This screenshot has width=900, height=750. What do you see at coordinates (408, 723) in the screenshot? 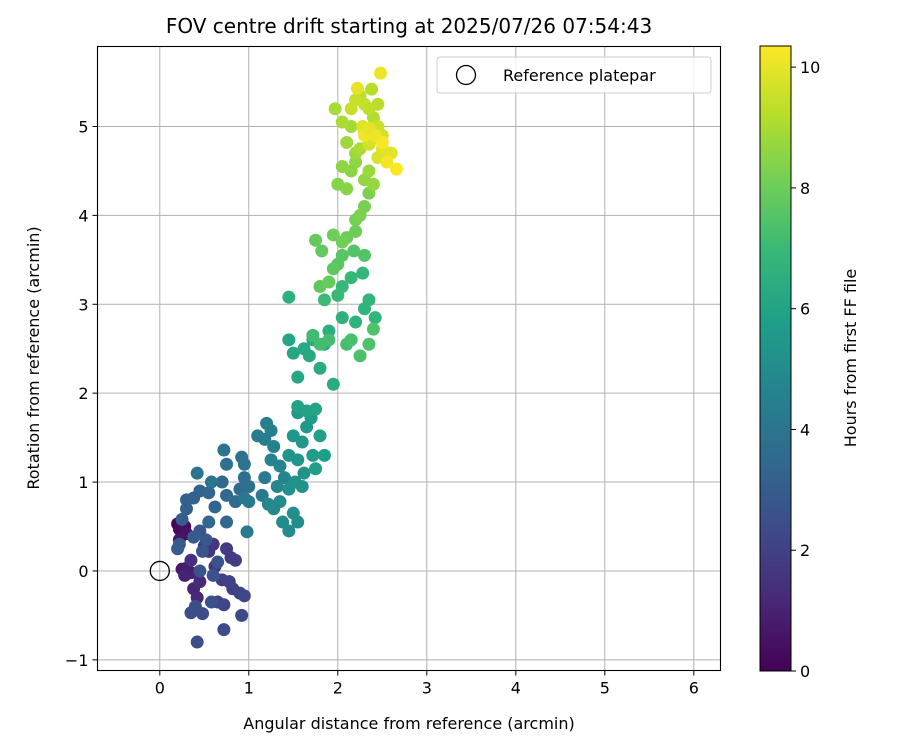
I see `x-axis-label: Angular distance from reference (arcmin)` at bounding box center [408, 723].